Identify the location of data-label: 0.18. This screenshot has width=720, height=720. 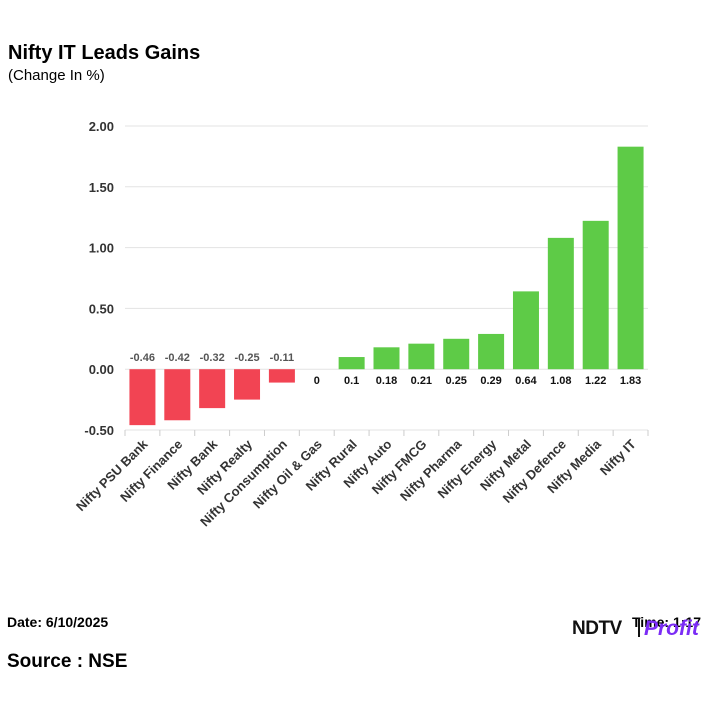
(386, 381).